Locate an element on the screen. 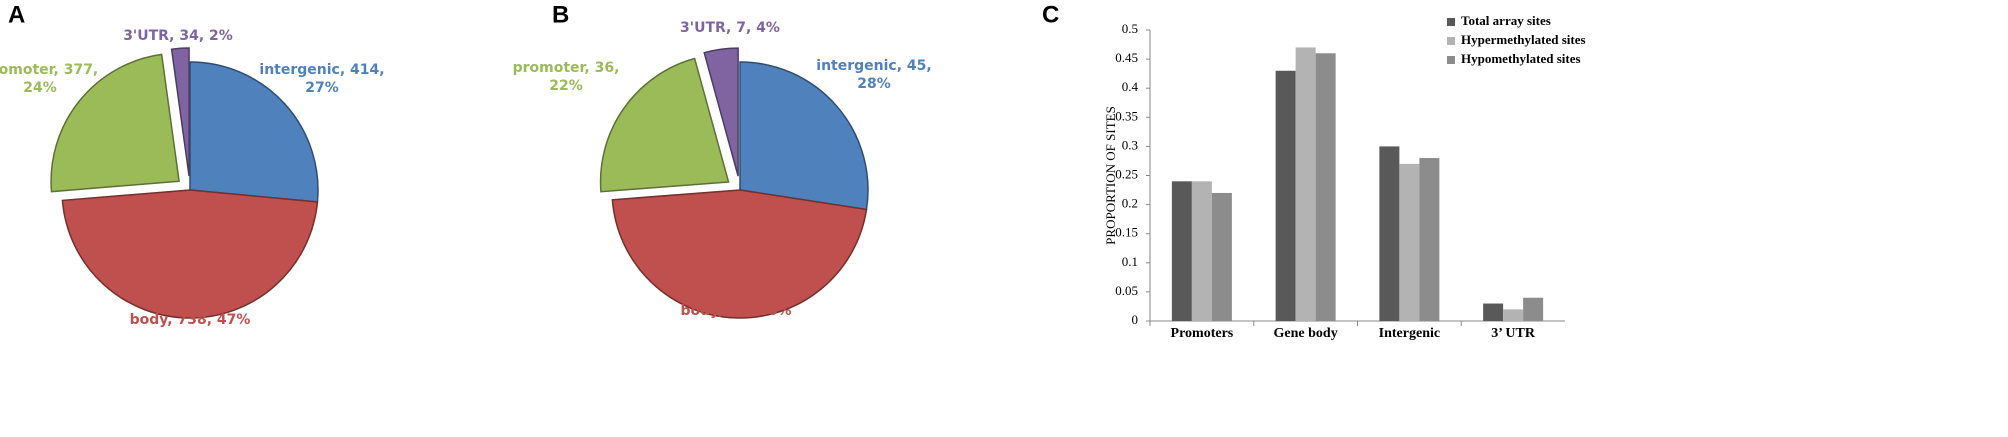  panel-label: C is located at coordinates (1050, 14).